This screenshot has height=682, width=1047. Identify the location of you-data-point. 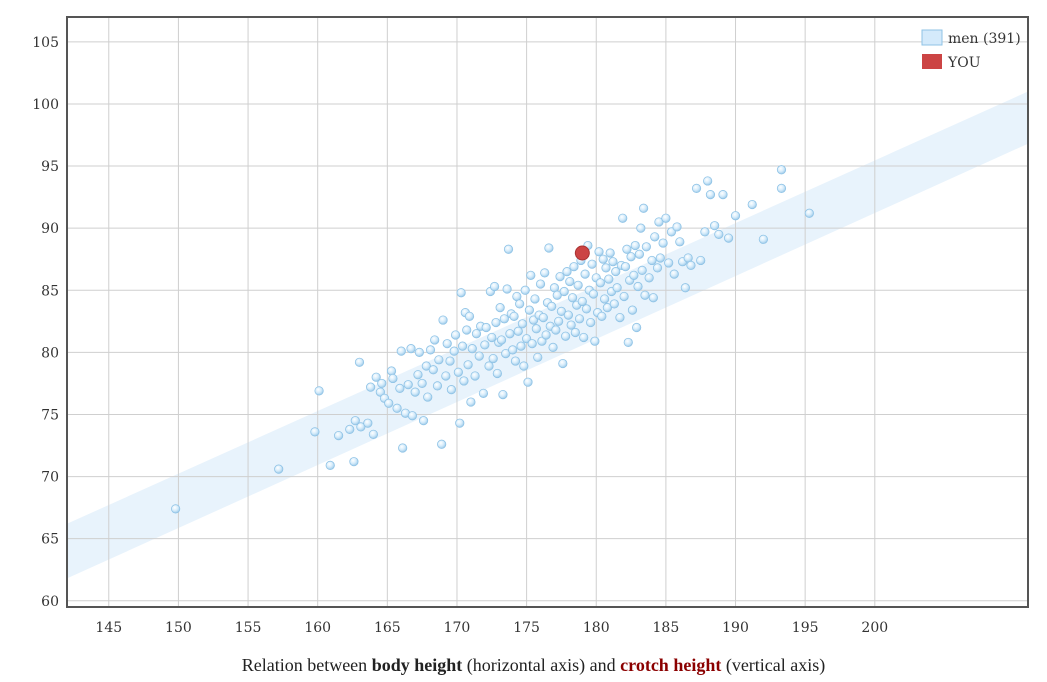
(582, 253).